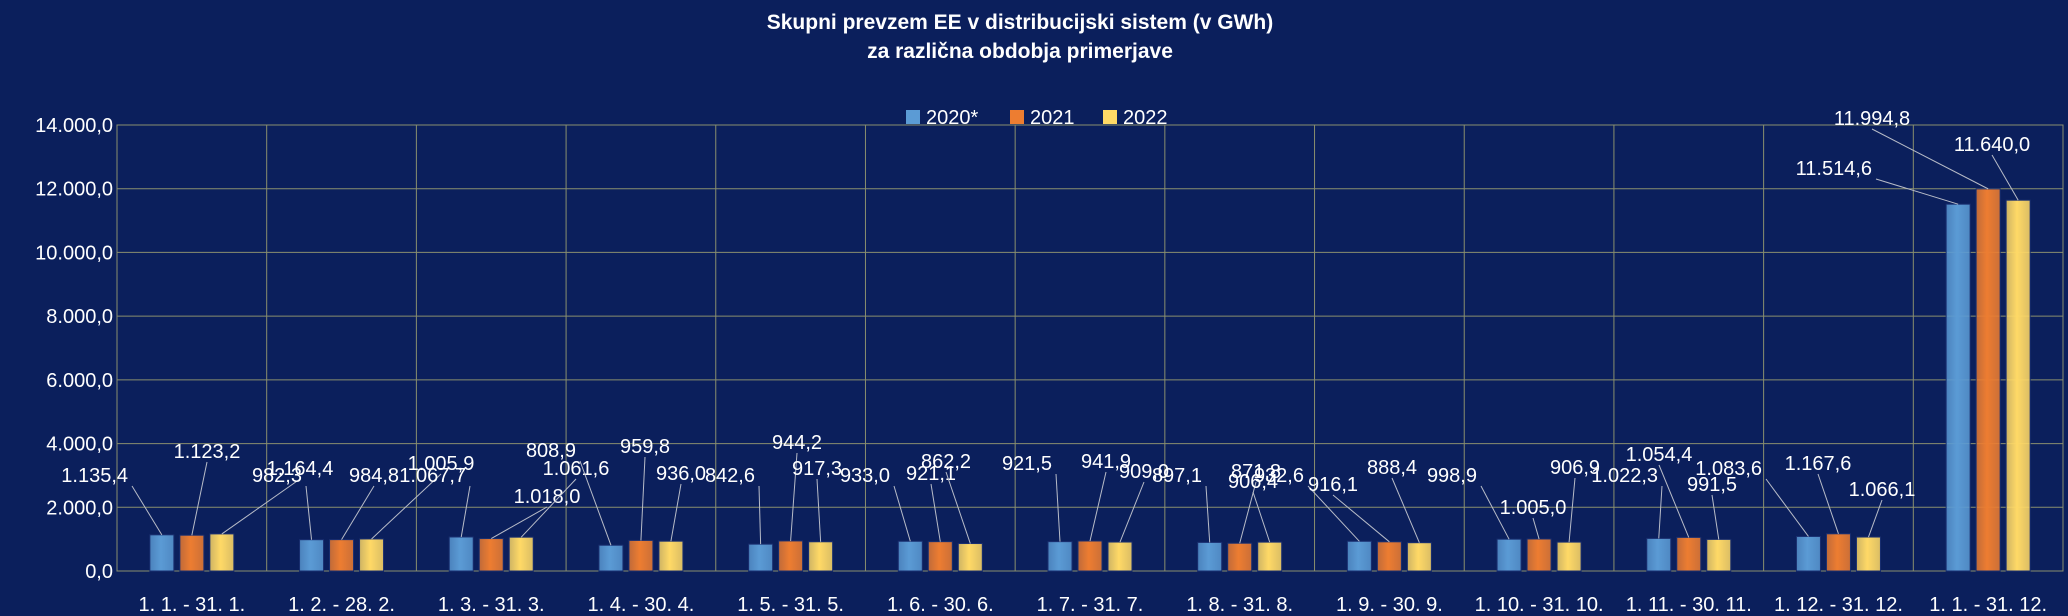 Image resolution: width=2068 pixels, height=616 pixels. I want to click on y-tick-label: 8.000,0, so click(79, 317).